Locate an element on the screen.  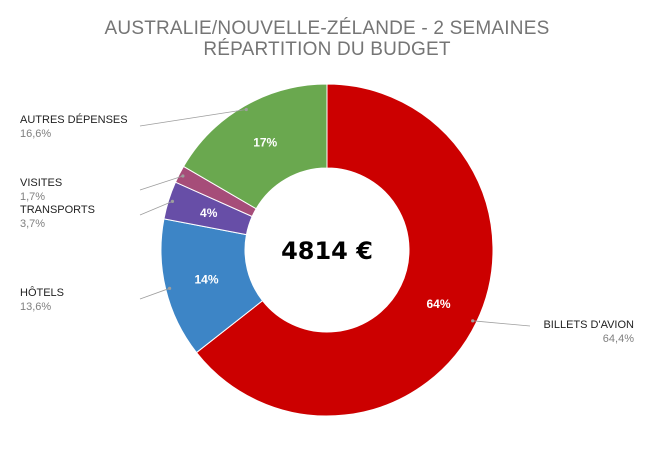
donut-slice is located at coordinates (255, 146).